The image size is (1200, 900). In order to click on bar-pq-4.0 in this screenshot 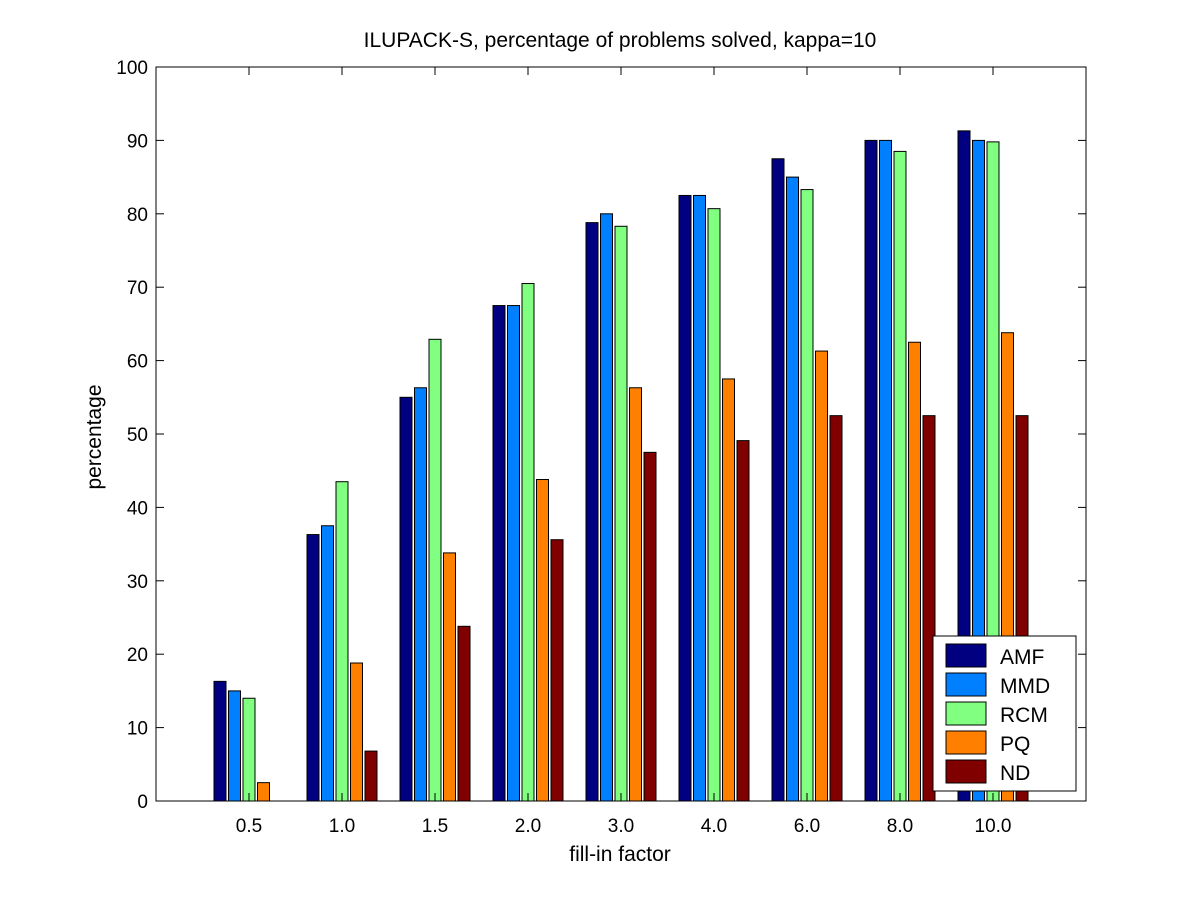, I will do `click(728, 590)`.